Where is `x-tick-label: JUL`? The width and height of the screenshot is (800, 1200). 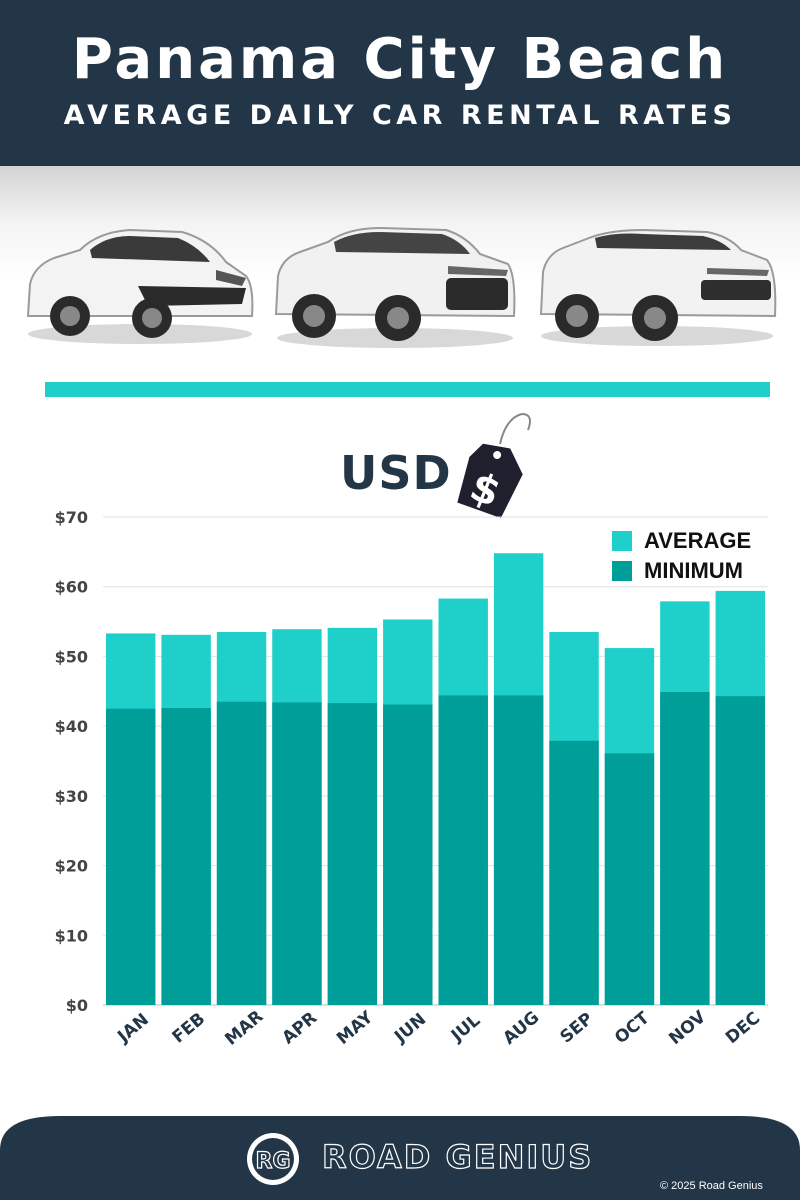
x-tick-label: JUL is located at coordinates (465, 1028).